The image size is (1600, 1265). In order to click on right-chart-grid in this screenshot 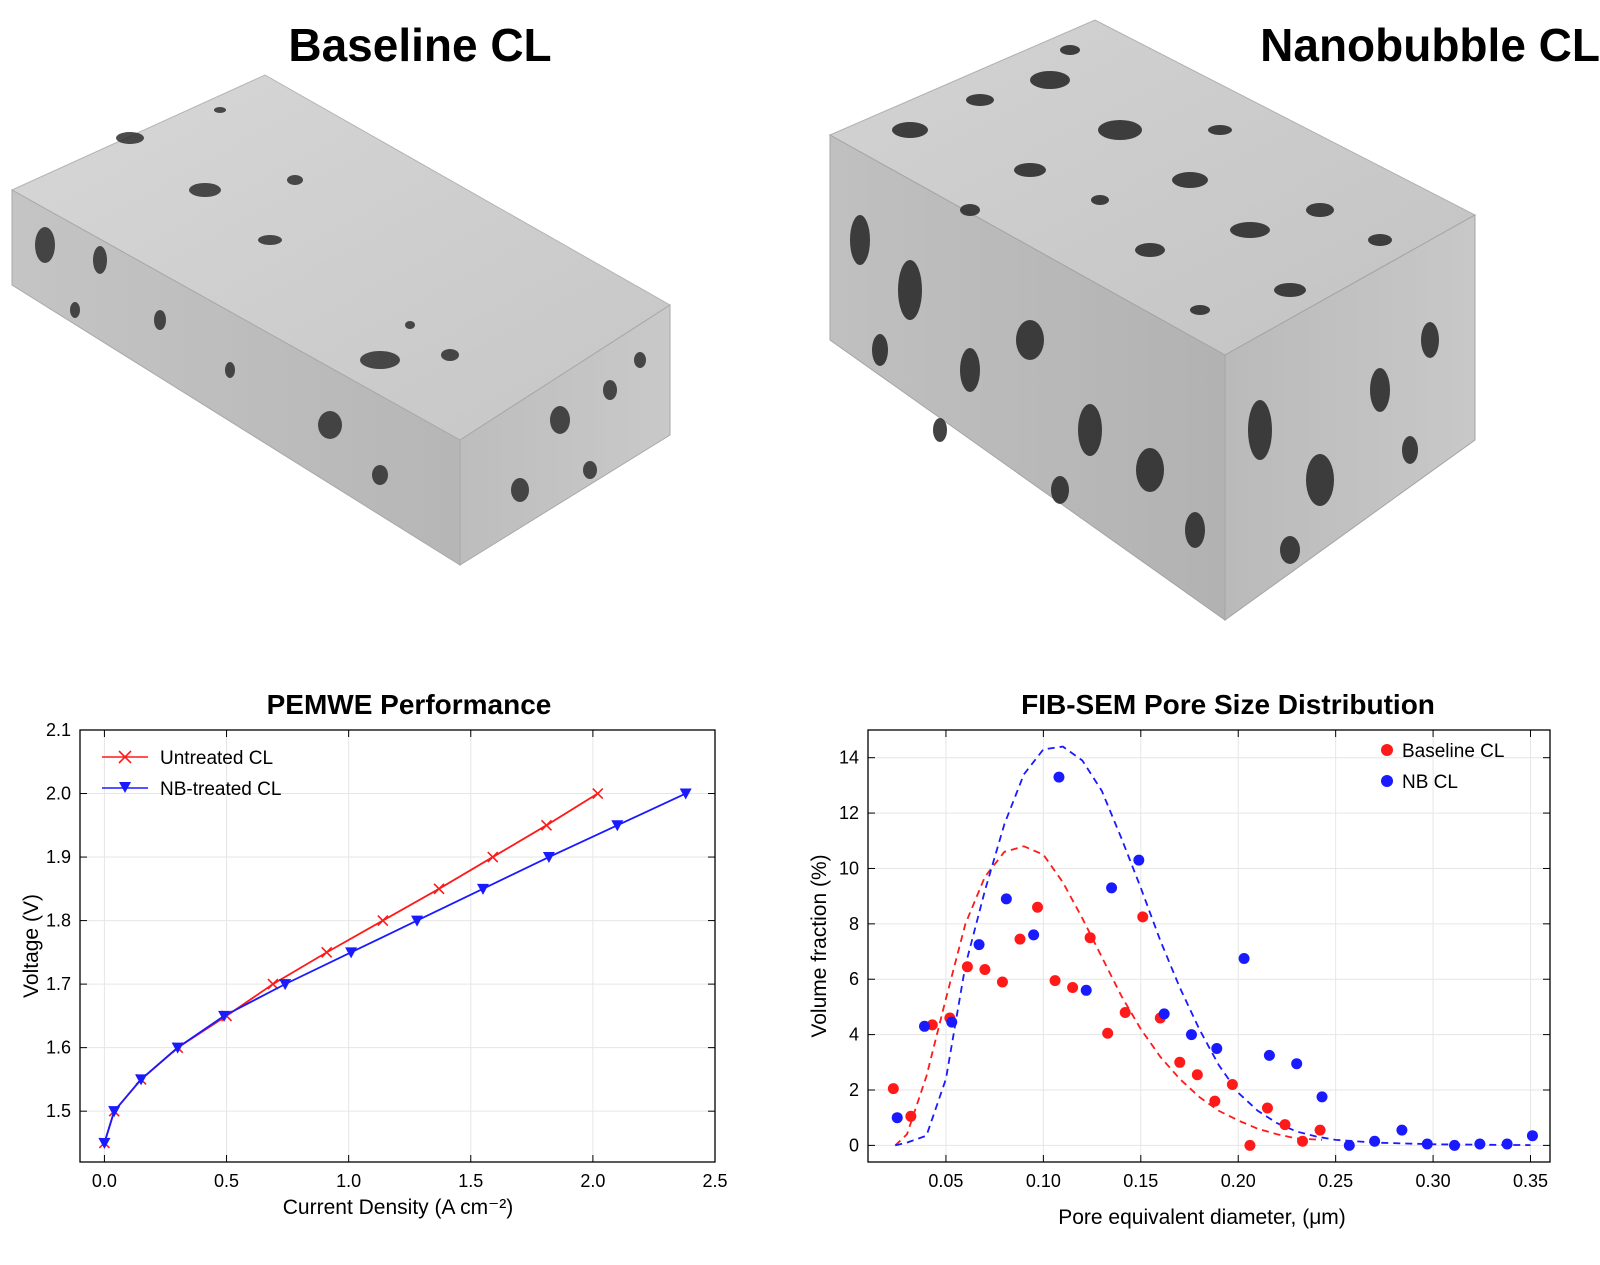, I will do `click(1209, 946)`.